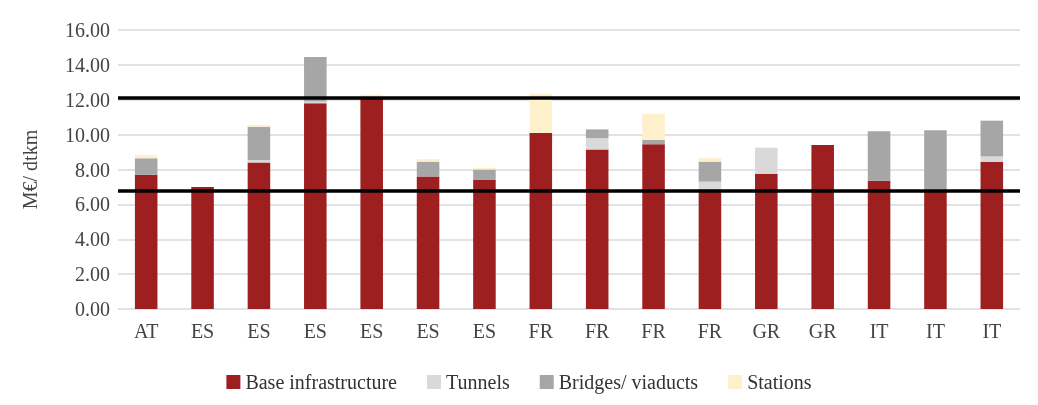 The width and height of the screenshot is (1038, 405). I want to click on y-tick-label: 6.00, so click(92, 204).